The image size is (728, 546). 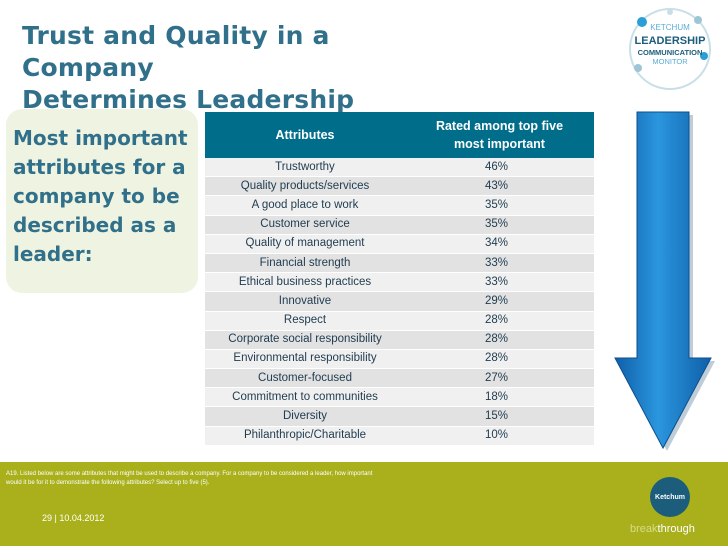 What do you see at coordinates (499, 186) in the screenshot?
I see `value-cell: 43%` at bounding box center [499, 186].